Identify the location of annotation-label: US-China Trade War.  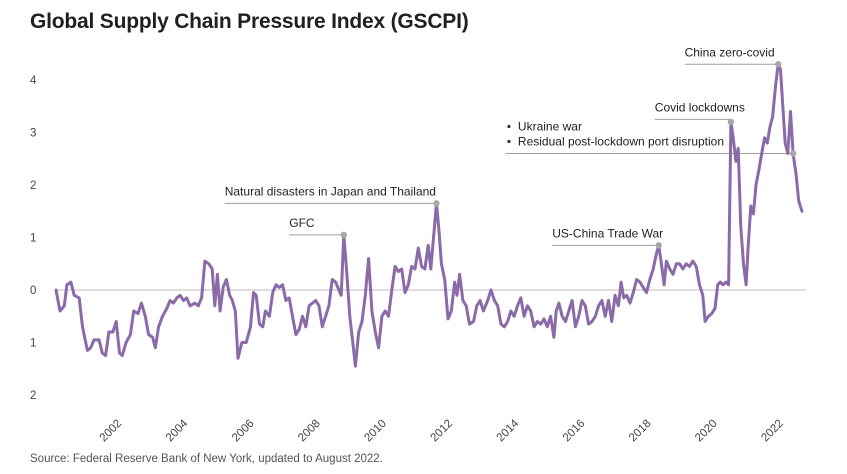
(607, 233).